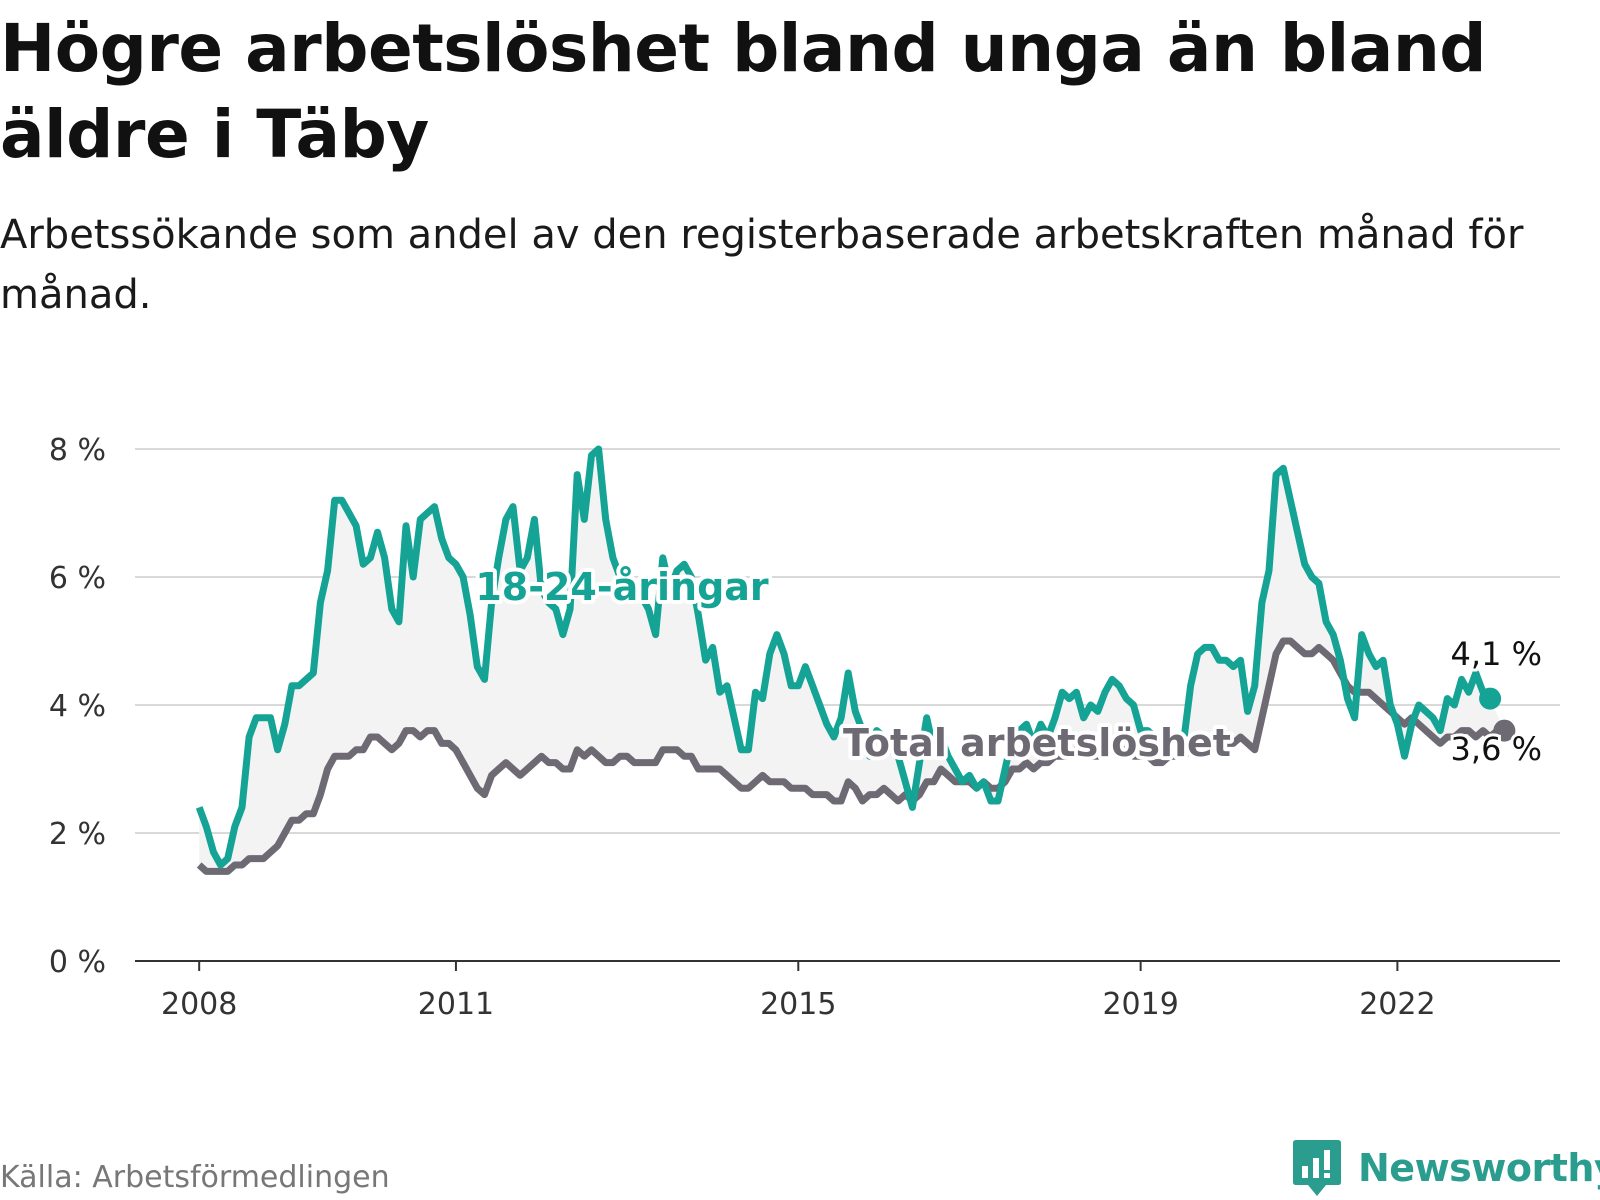 The height and width of the screenshot is (1200, 1600). I want to click on brand-name: Newsworthy, so click(1479, 1168).